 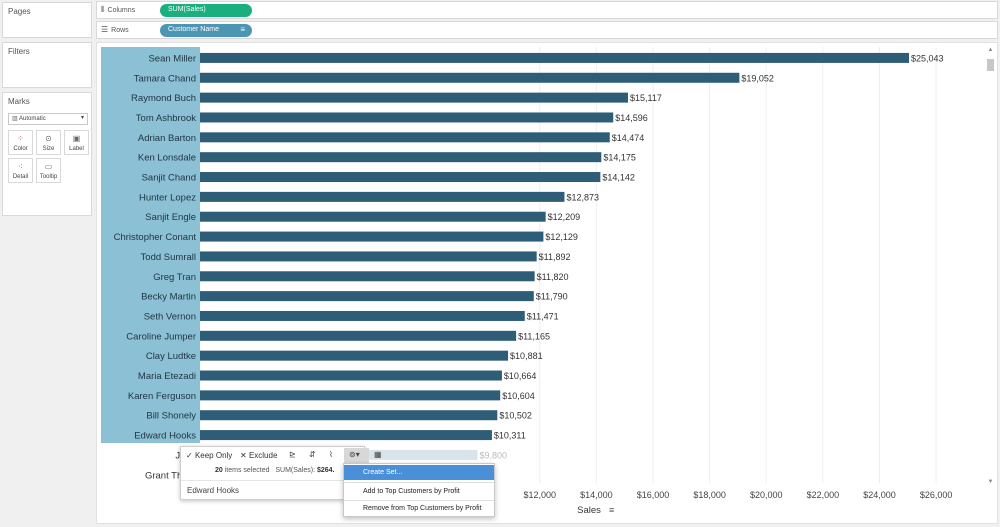 What do you see at coordinates (76, 142) in the screenshot?
I see `label-button: ▣ Label` at bounding box center [76, 142].